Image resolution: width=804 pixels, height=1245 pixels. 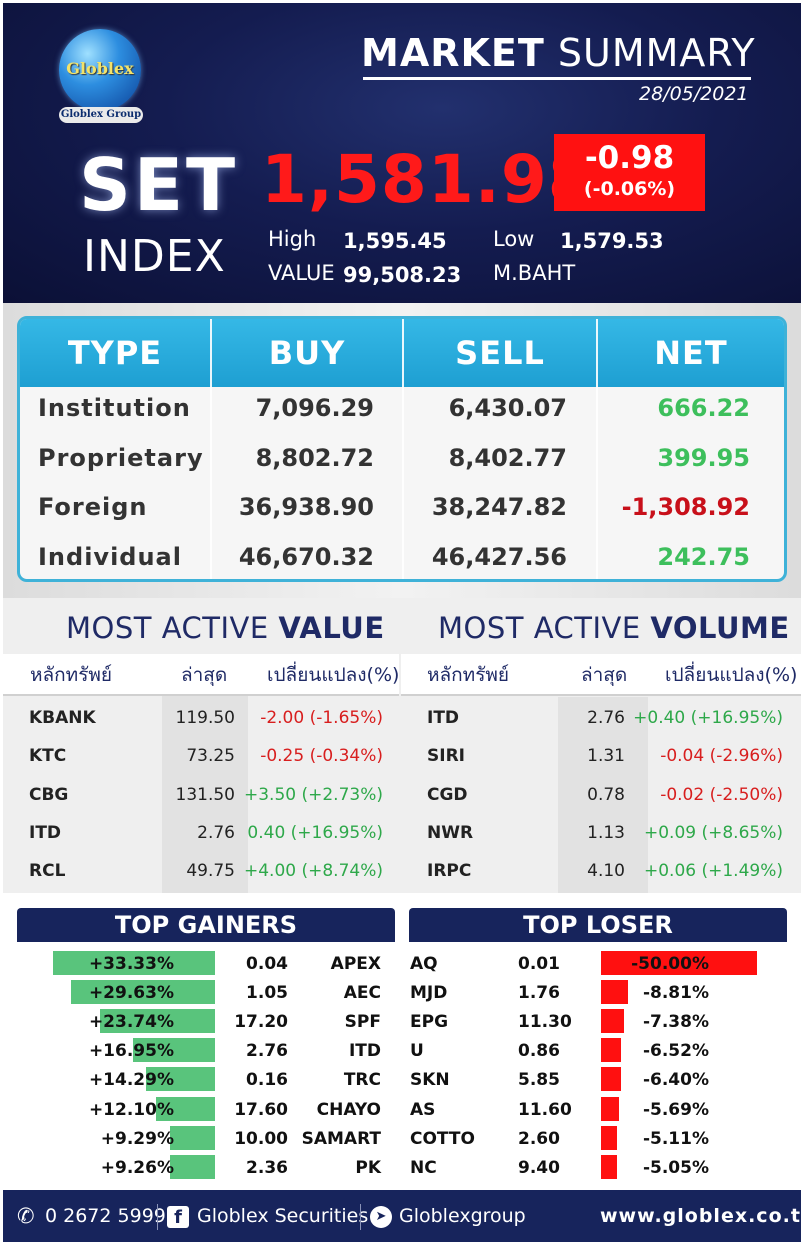 I want to click on list-item: NWR 1.13 +0.09 (+8.65%), so click(x=601, y=833).